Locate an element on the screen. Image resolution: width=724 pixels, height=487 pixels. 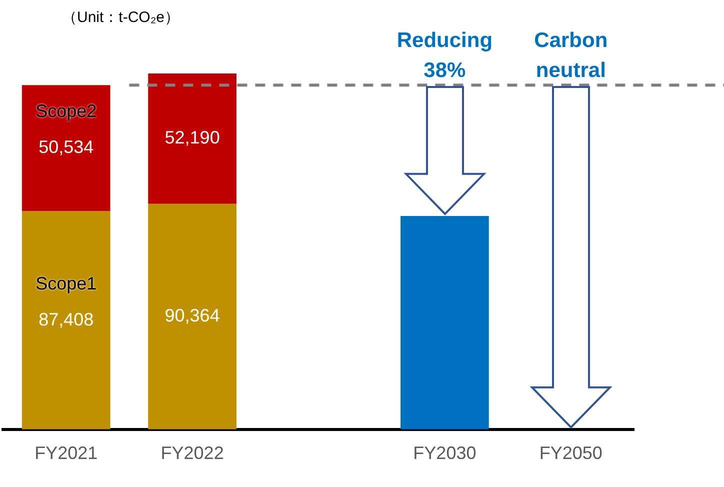
data-label: 90,364 is located at coordinates (192, 316).